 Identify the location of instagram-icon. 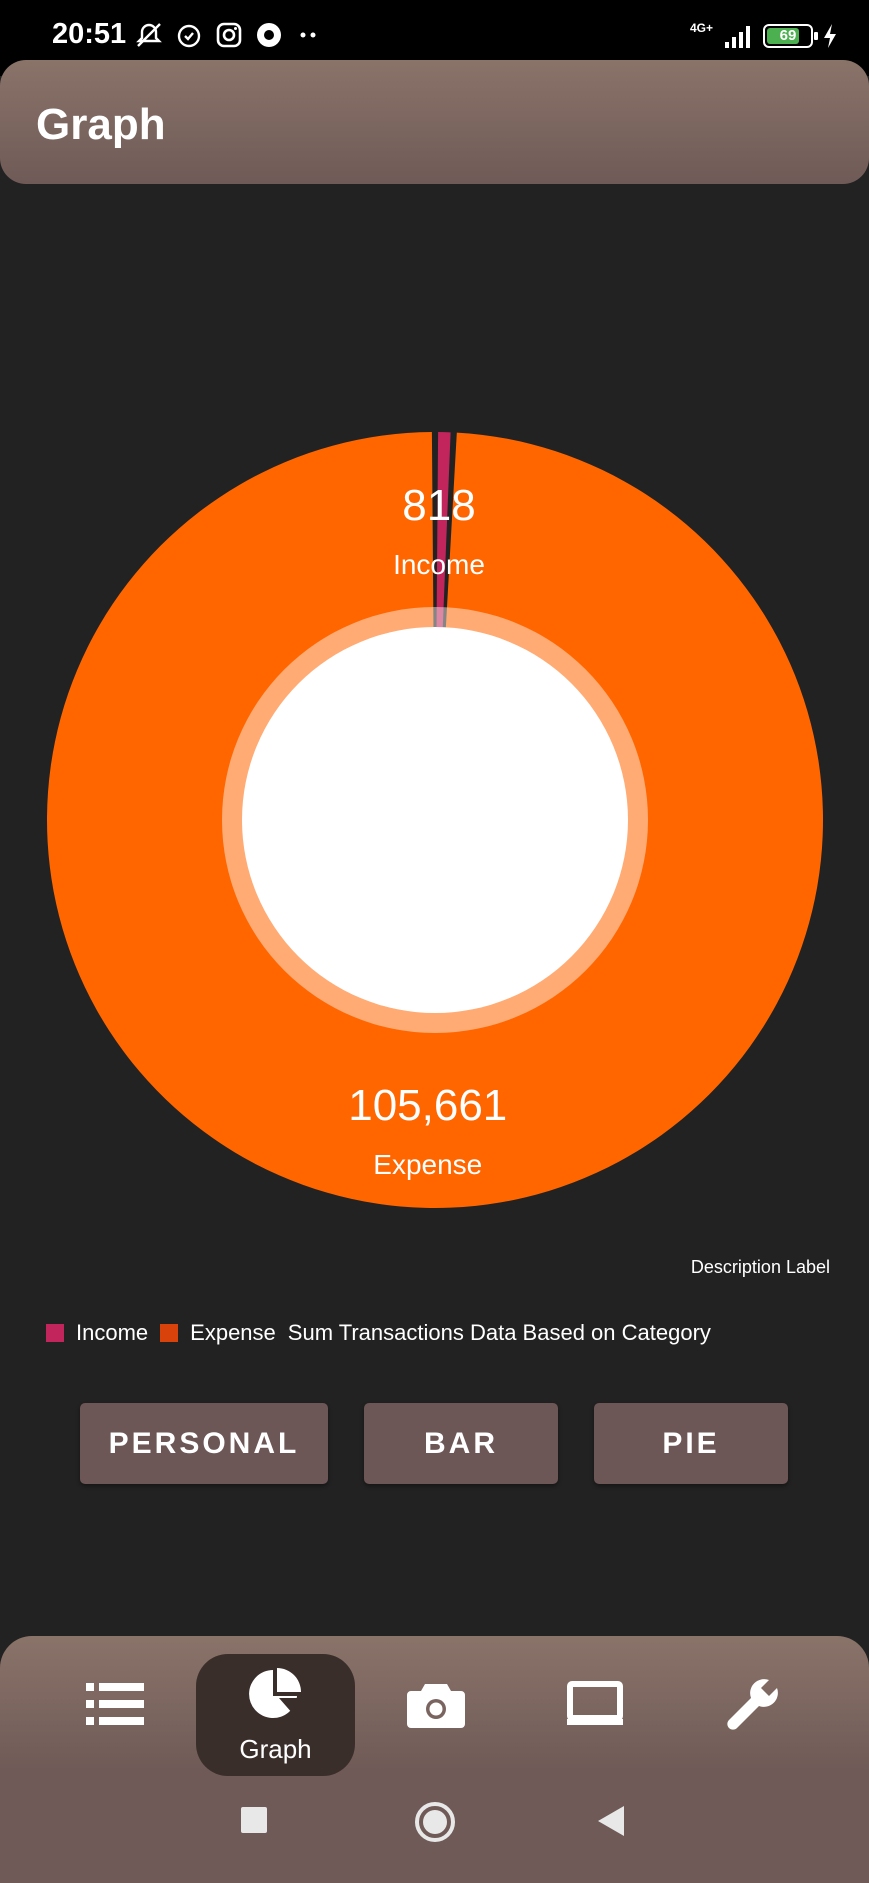
(229, 35).